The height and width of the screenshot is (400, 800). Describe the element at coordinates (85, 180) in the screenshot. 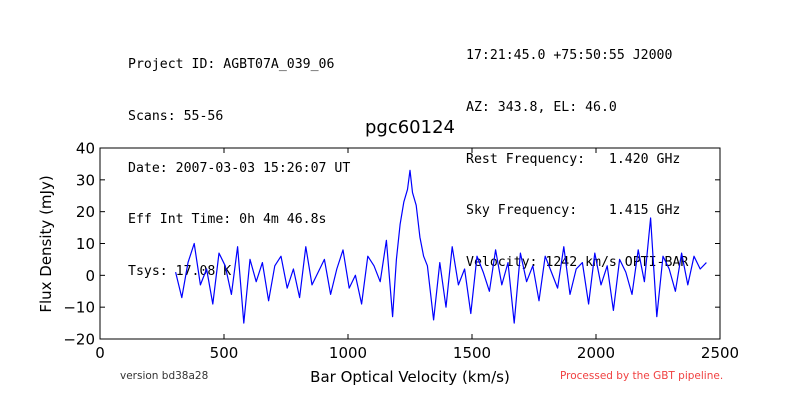

I see `y-tick-label: 30` at that location.